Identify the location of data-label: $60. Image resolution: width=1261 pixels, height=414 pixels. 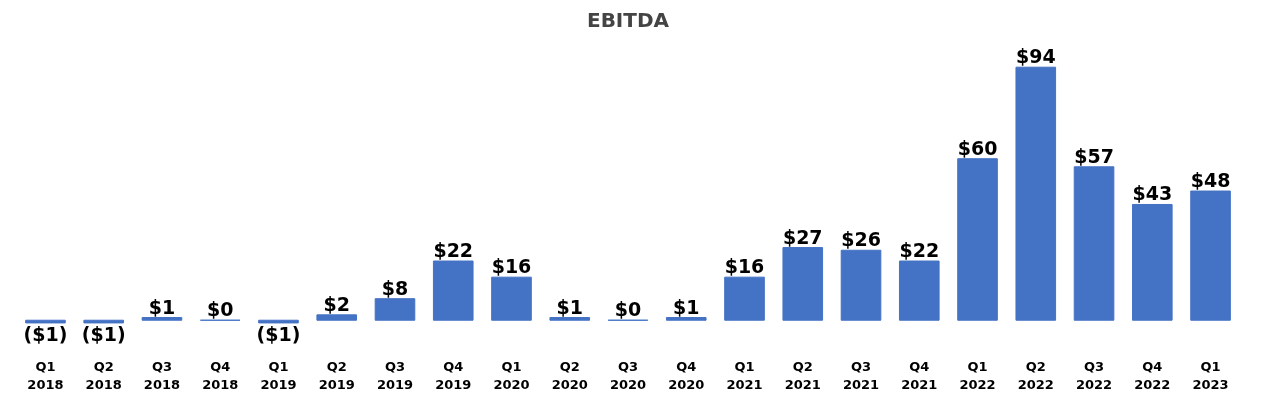
(977, 147).